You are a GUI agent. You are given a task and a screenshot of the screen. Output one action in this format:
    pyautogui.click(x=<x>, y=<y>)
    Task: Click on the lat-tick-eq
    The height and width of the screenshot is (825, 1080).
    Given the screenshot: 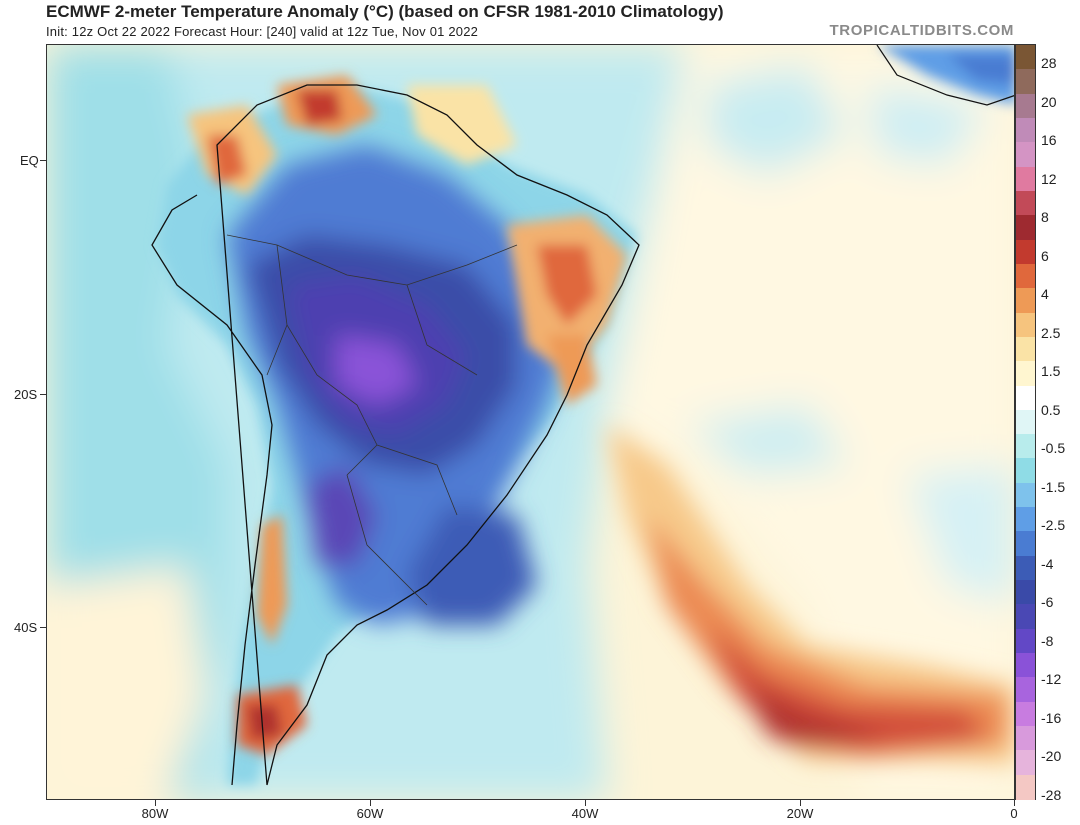 What is the action you would take?
    pyautogui.click(x=43, y=160)
    